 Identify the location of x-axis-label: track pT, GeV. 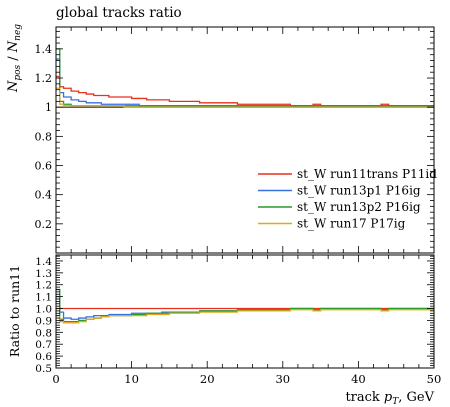
(389, 398).